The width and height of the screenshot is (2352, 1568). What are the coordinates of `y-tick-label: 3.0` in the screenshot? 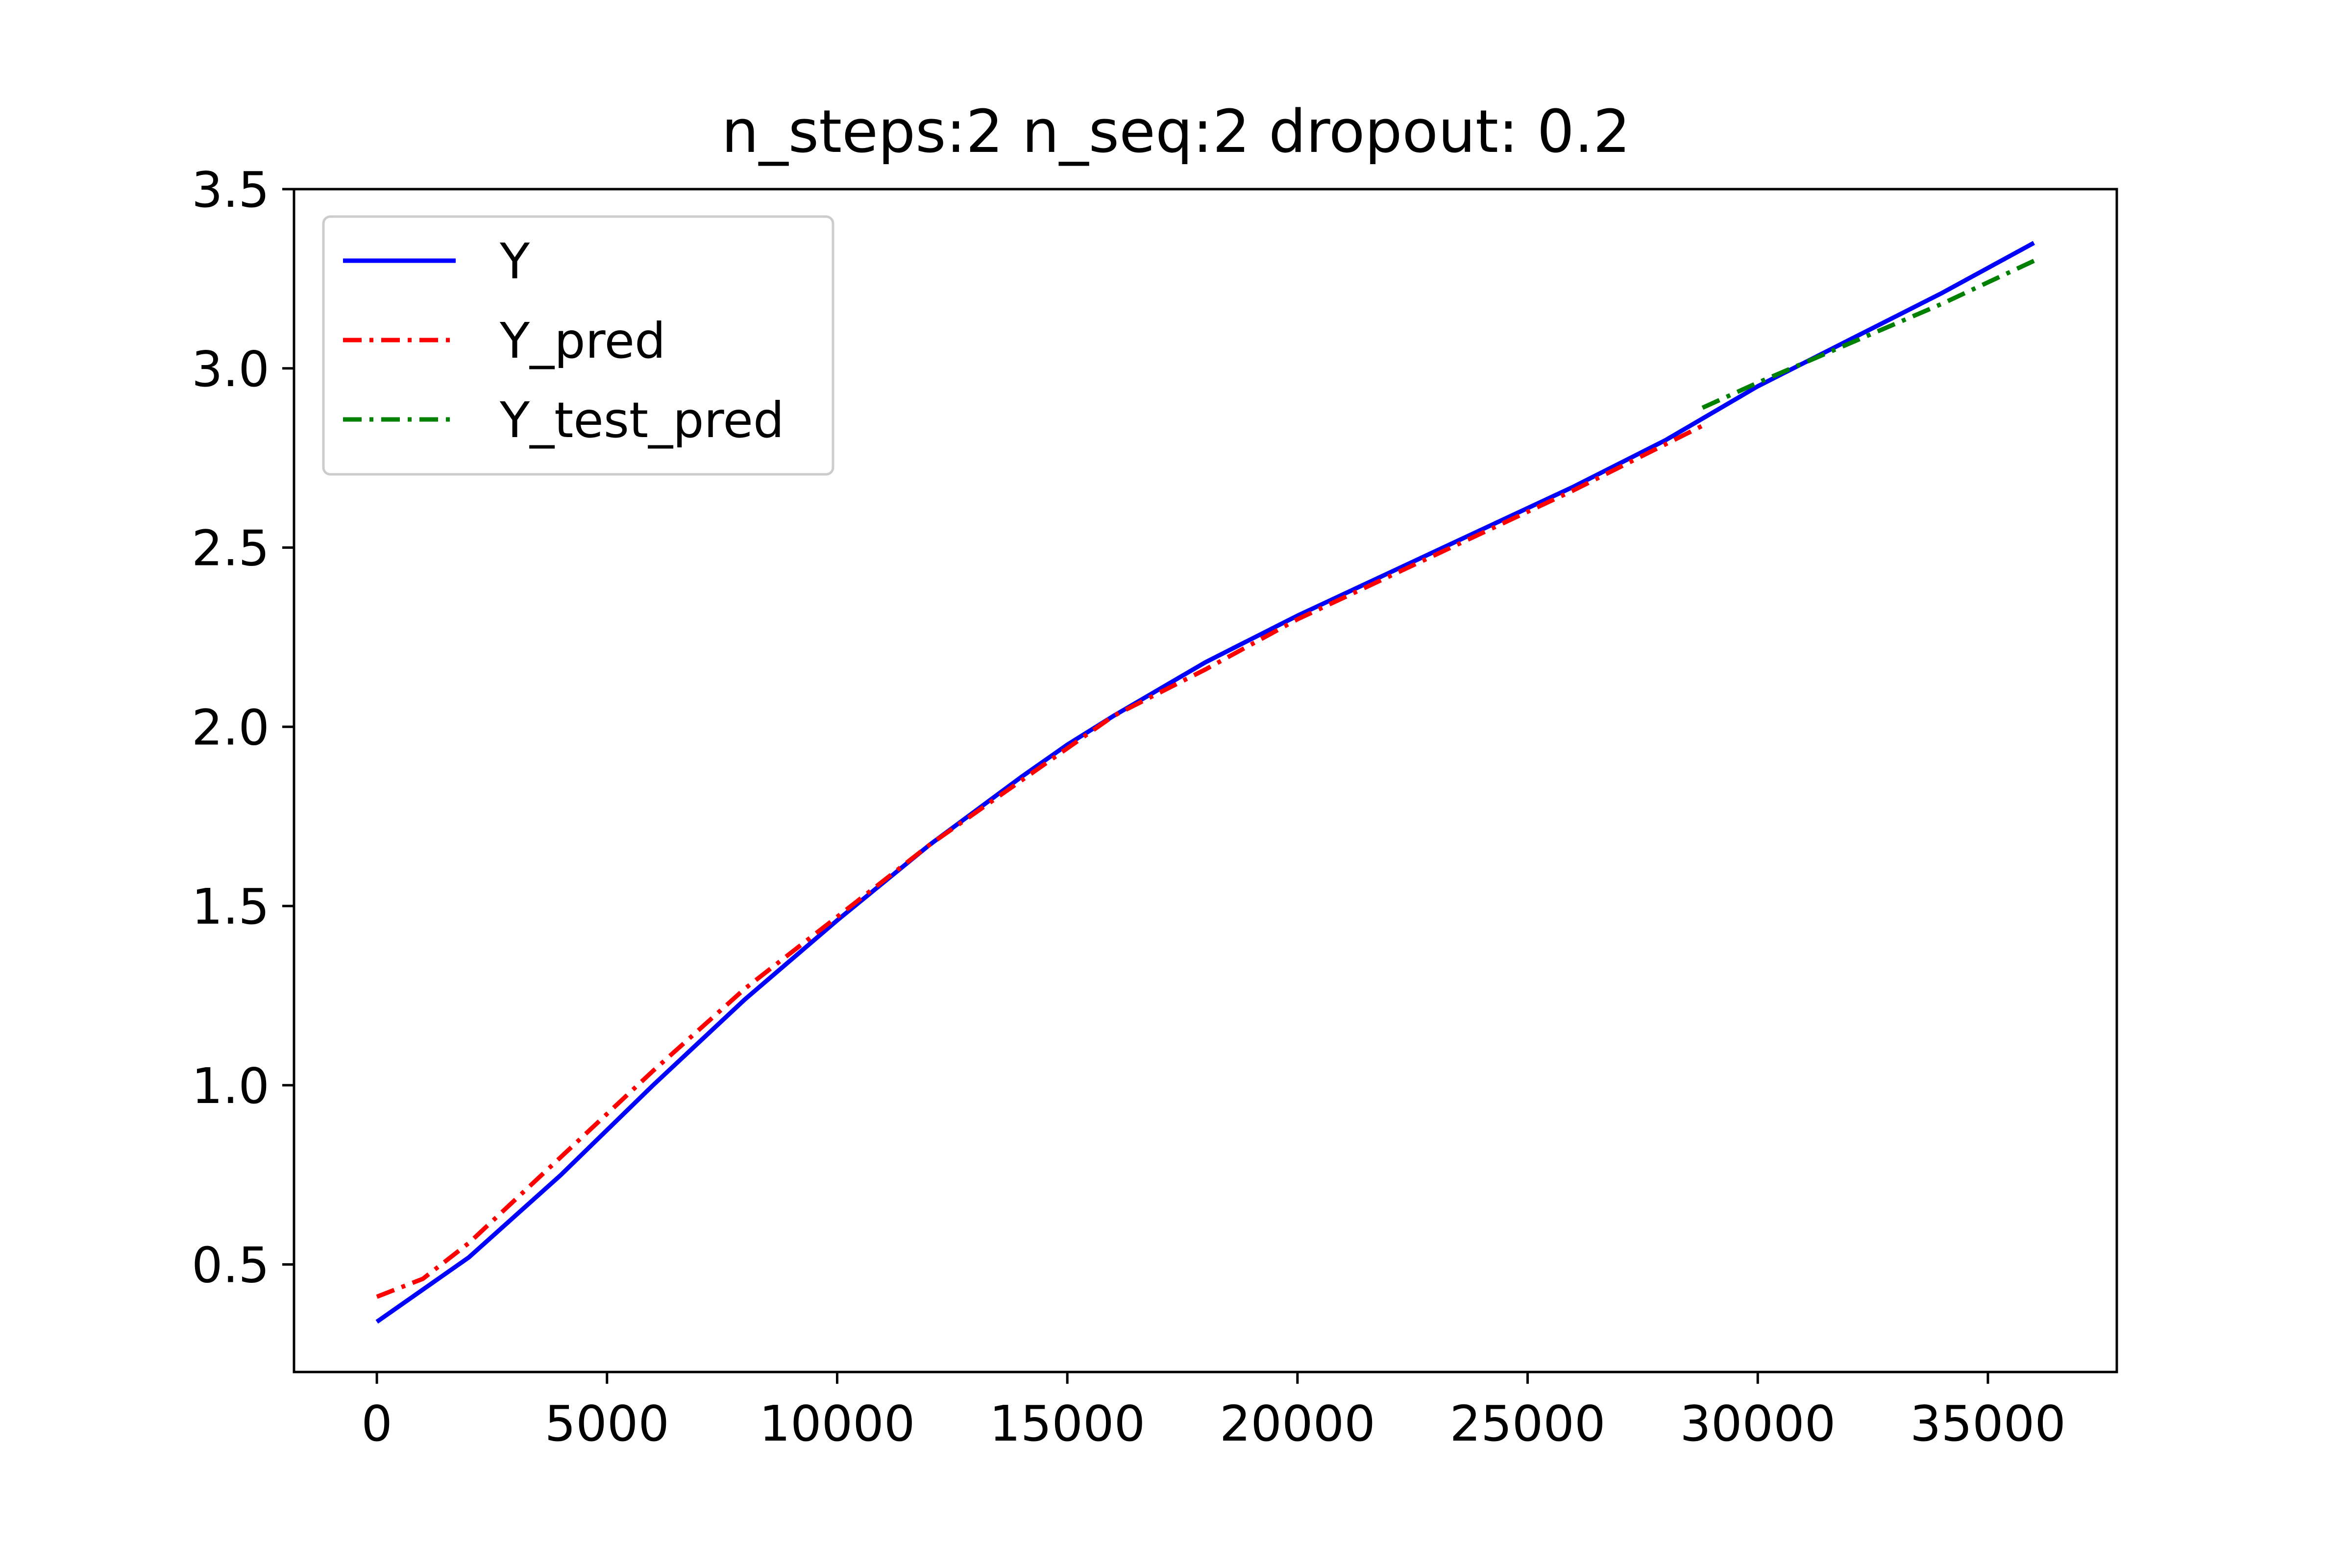 It's located at (231, 369).